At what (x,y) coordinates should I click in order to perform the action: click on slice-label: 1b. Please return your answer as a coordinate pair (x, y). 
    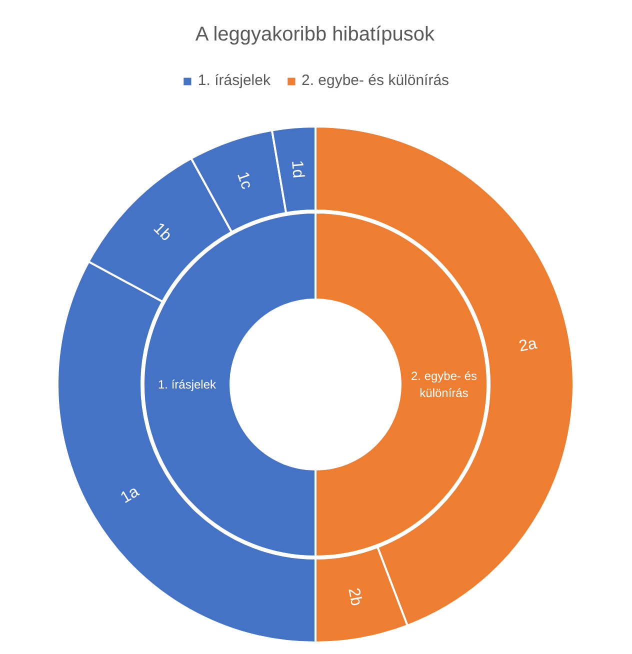
    Looking at the image, I should click on (162, 232).